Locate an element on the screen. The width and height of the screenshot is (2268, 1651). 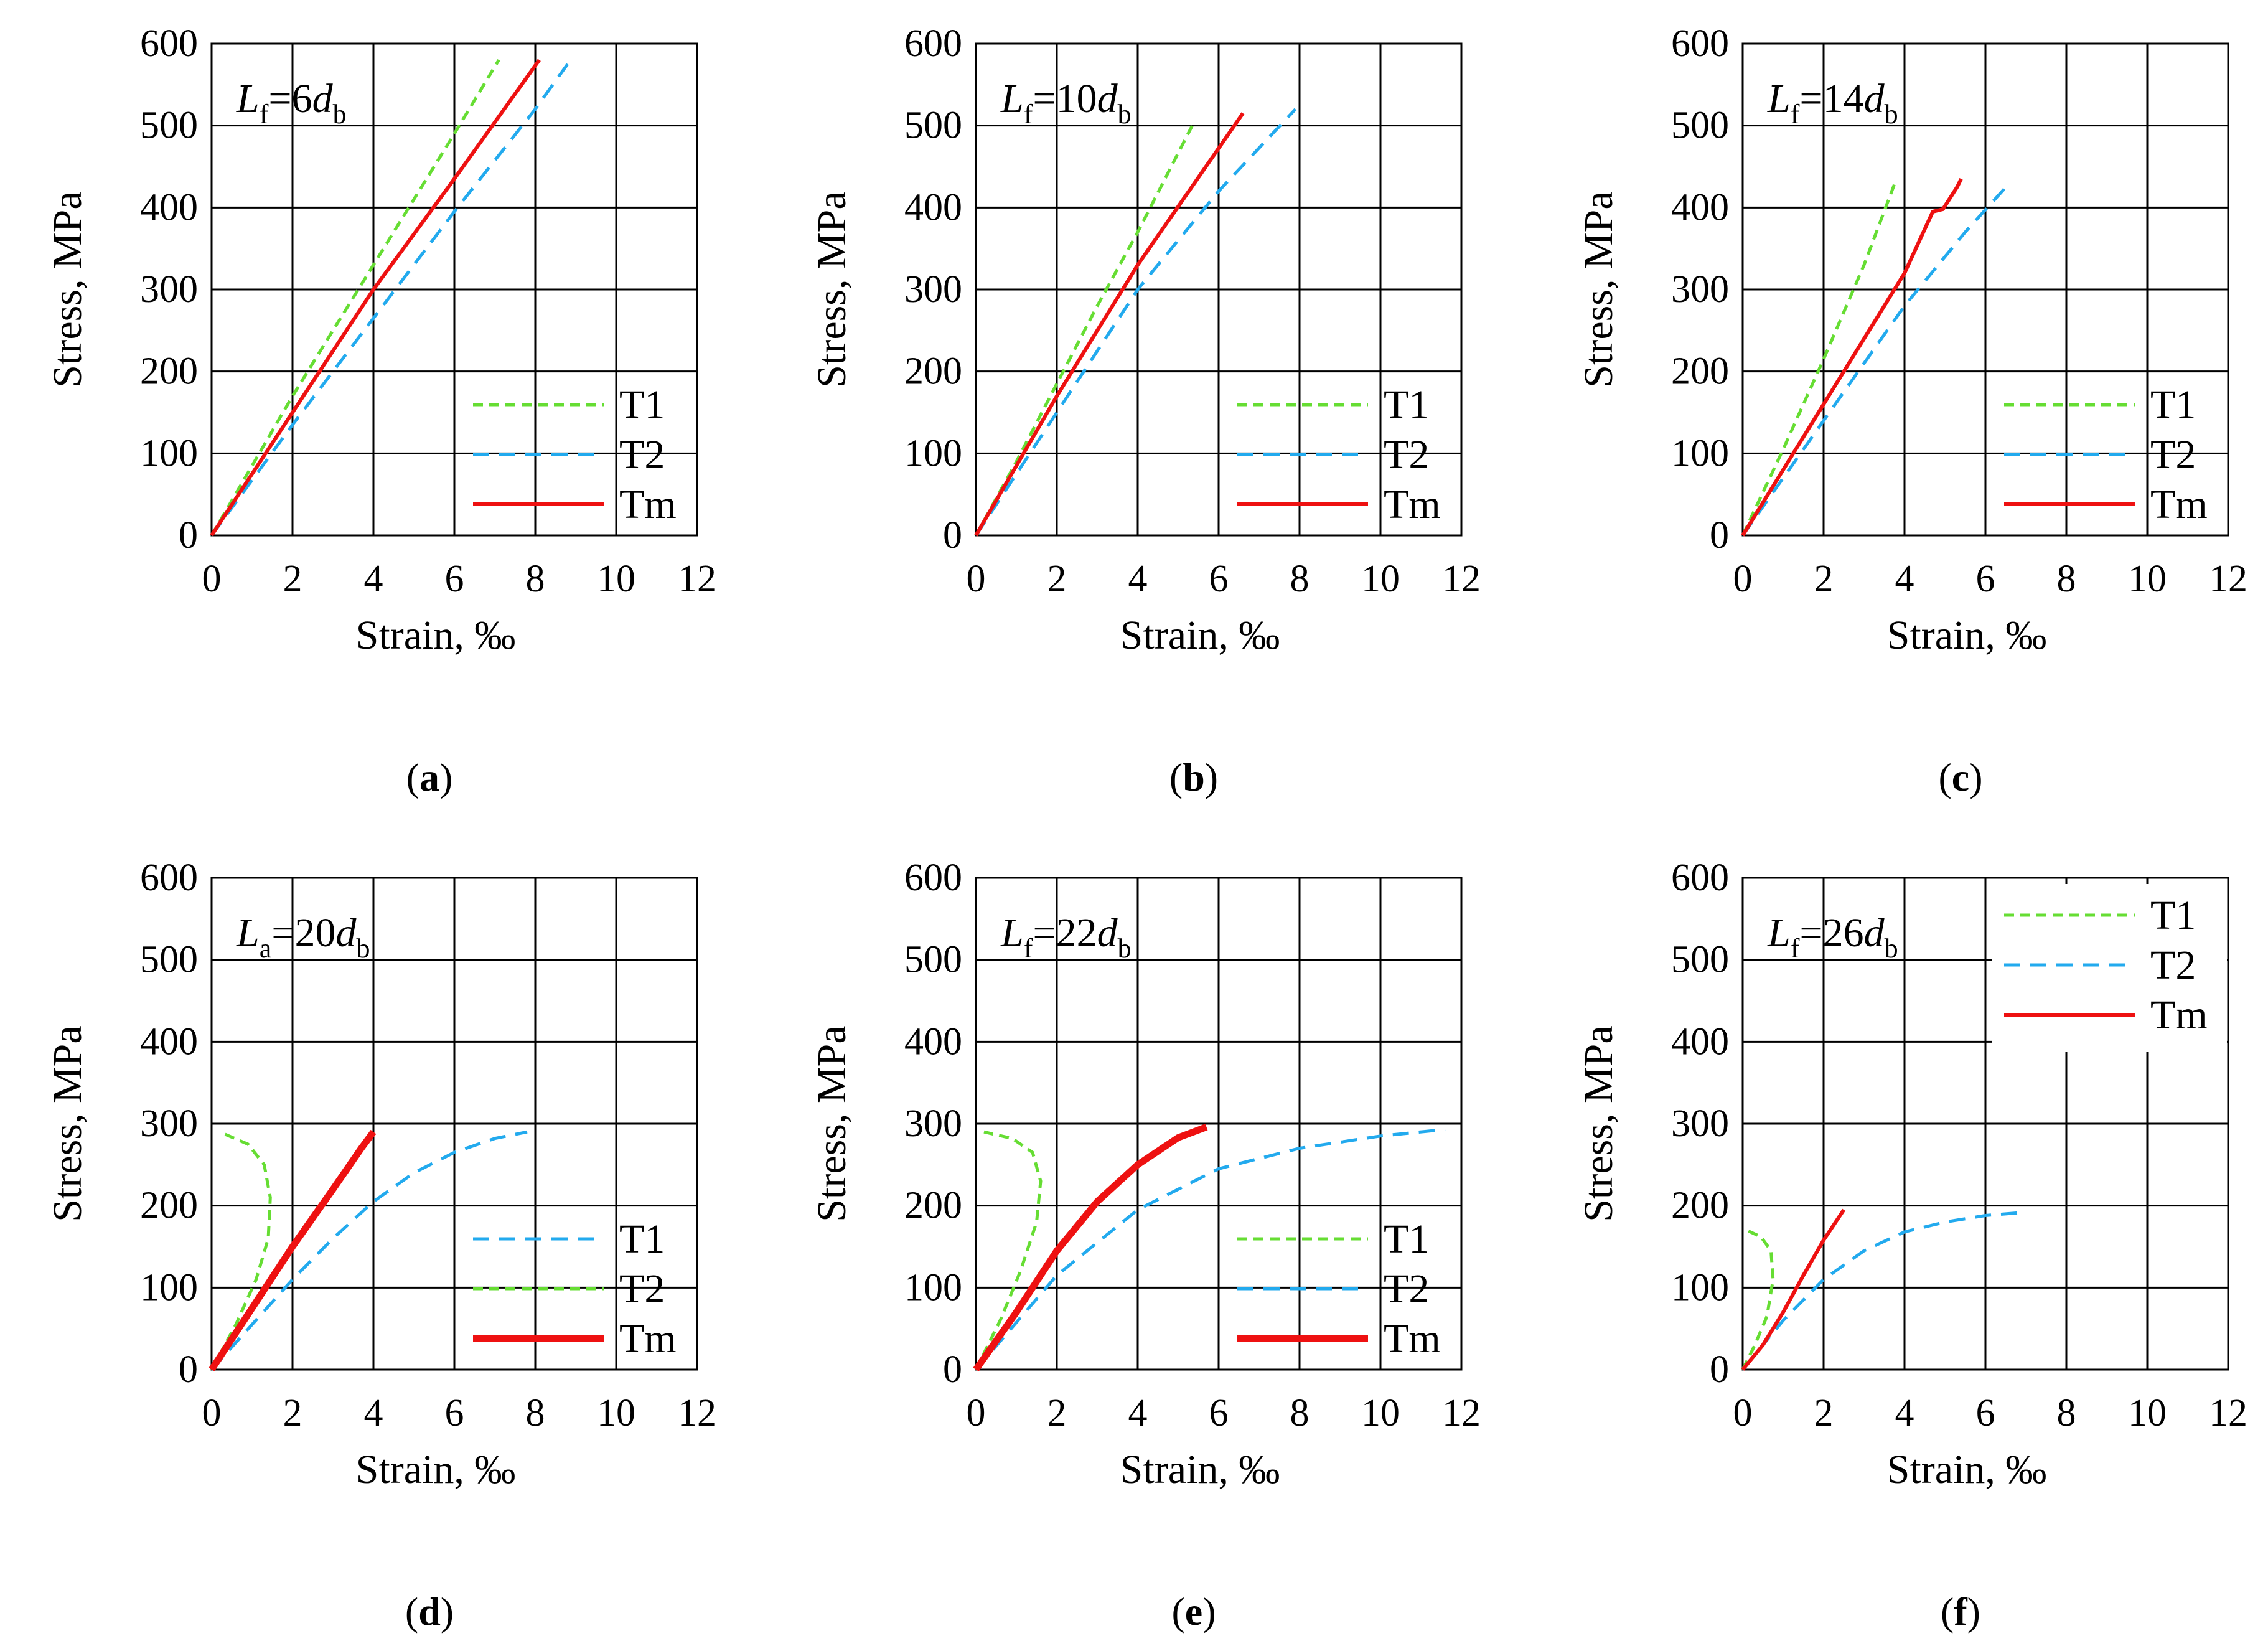
legend-background is located at coordinates (2109, 968).